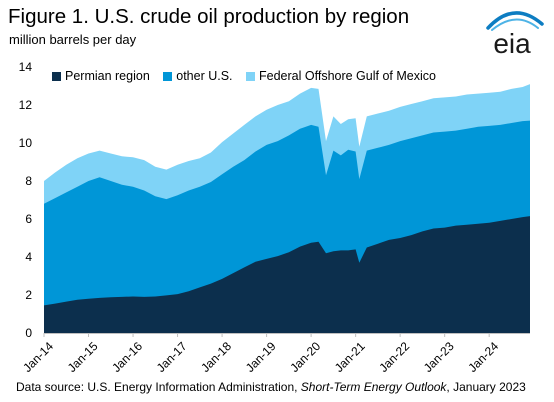 Image resolution: width=554 pixels, height=402 pixels. What do you see at coordinates (26, 105) in the screenshot?
I see `y-tick-label: 12` at bounding box center [26, 105].